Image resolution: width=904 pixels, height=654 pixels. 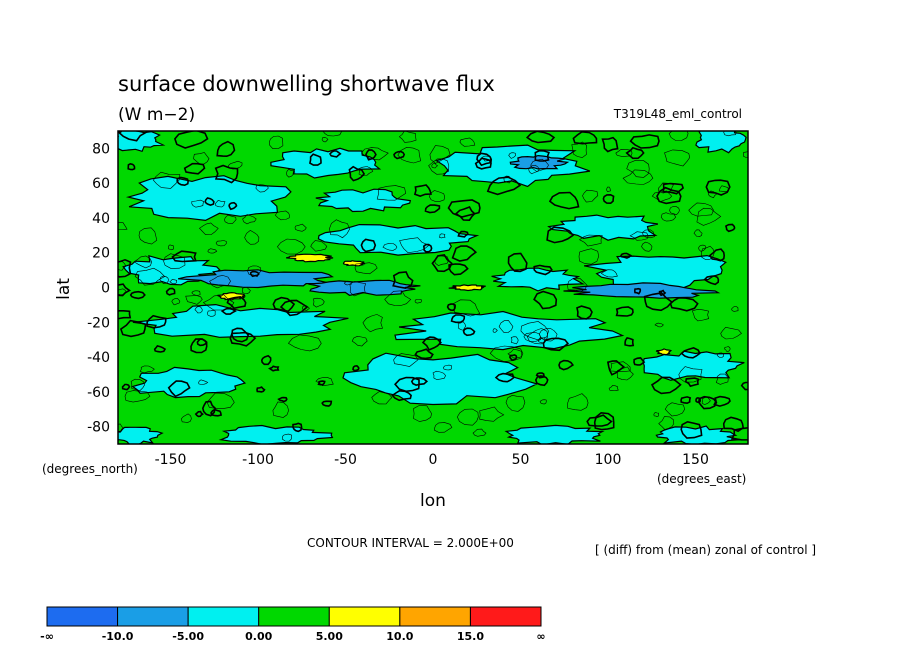 What do you see at coordinates (101, 149) in the screenshot?
I see `y-tick-label: 80` at bounding box center [101, 149].